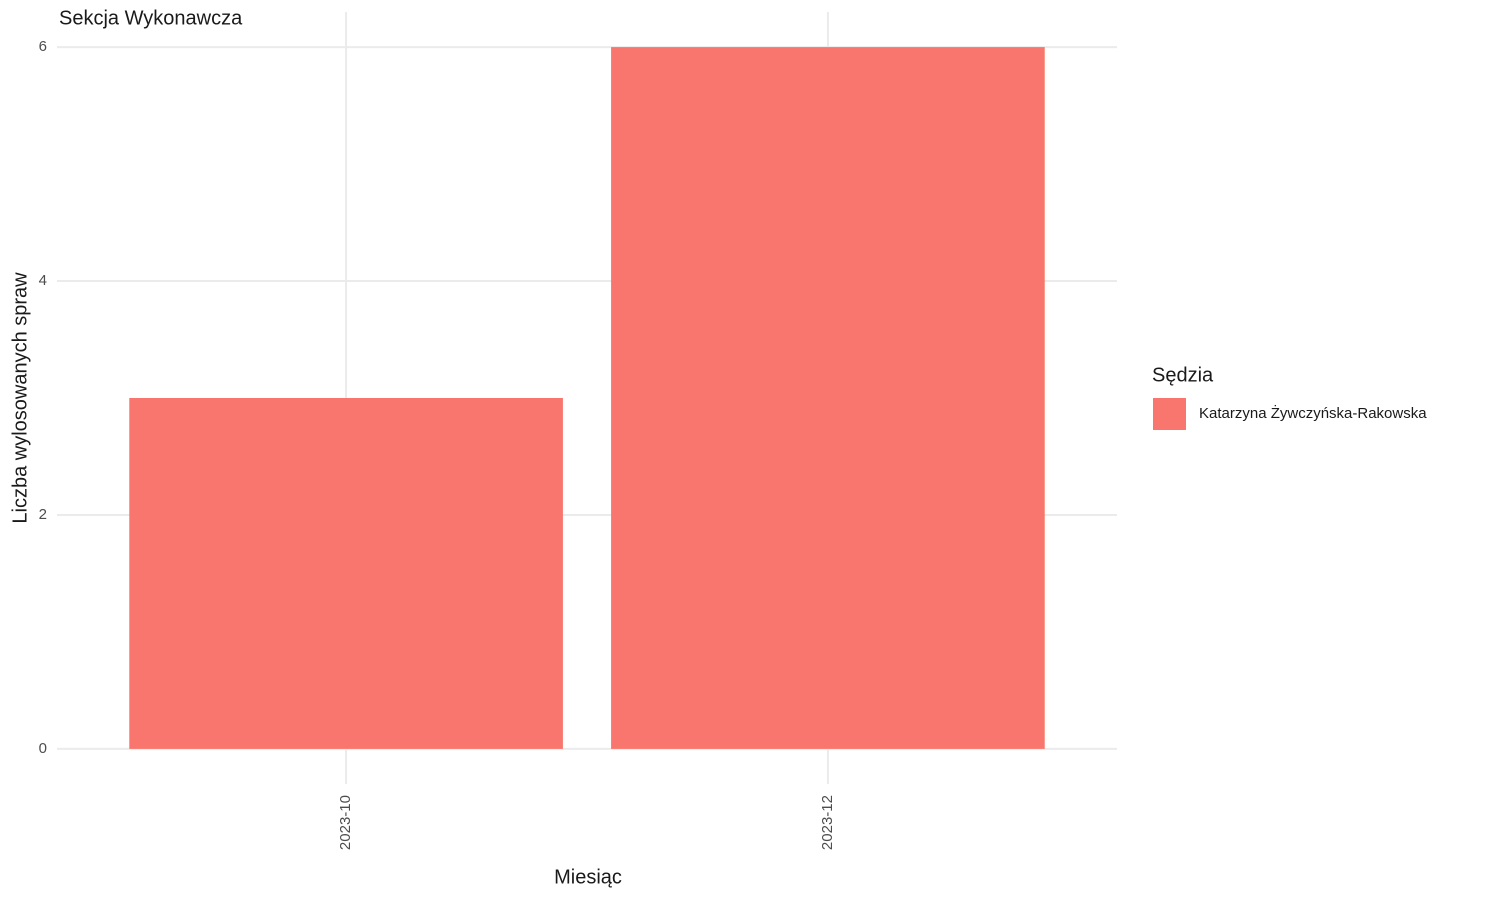 The height and width of the screenshot is (900, 1500). I want to click on y-tick-label: 0, so click(43, 748).